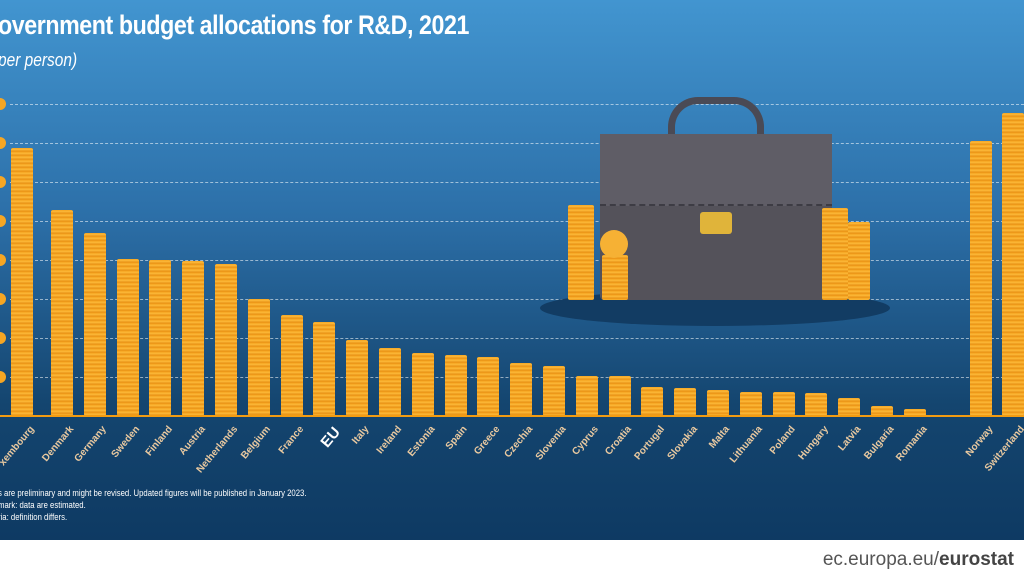  Describe the element at coordinates (330, 437) in the screenshot. I see `x-tick-label: EU` at that location.